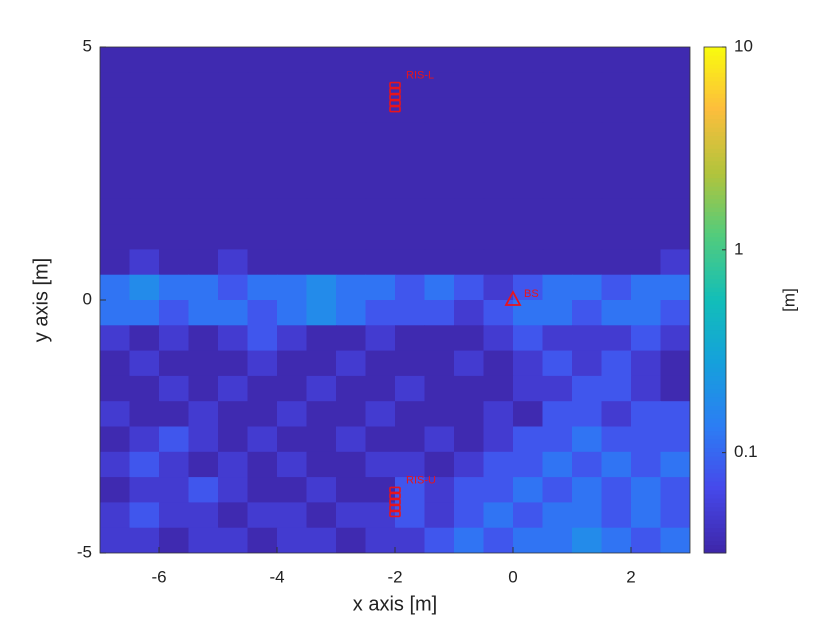  I want to click on x-axis-label: x axis [m], so click(395, 604).